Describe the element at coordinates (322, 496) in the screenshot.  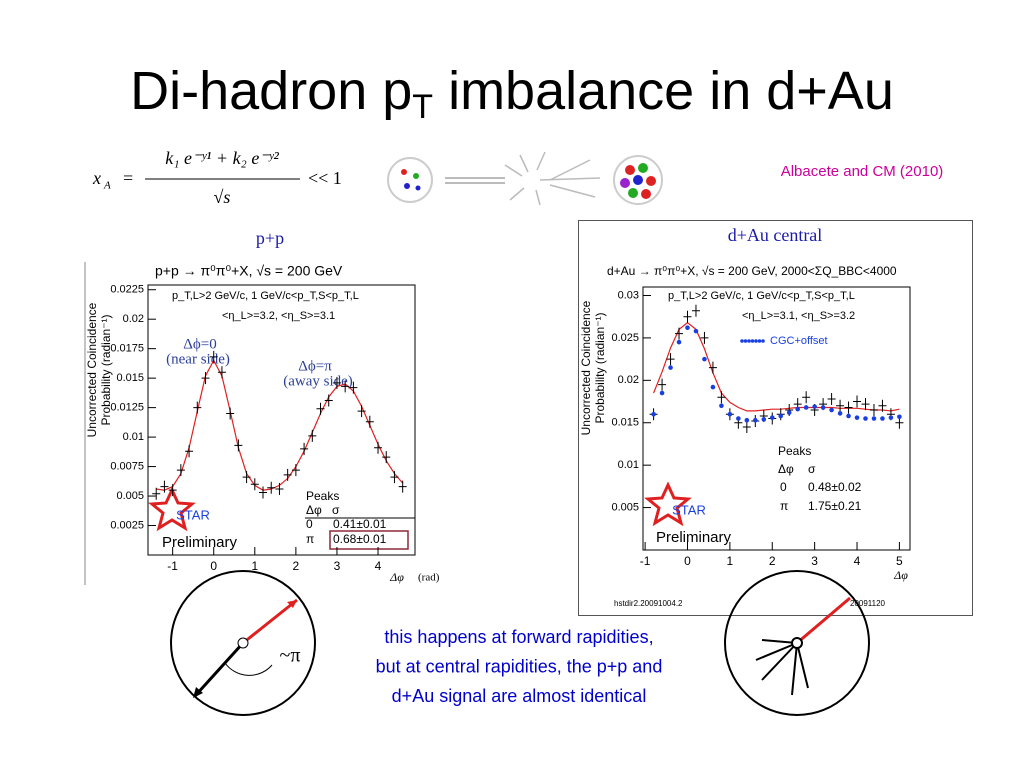
I see `annotation: Peaks` at that location.